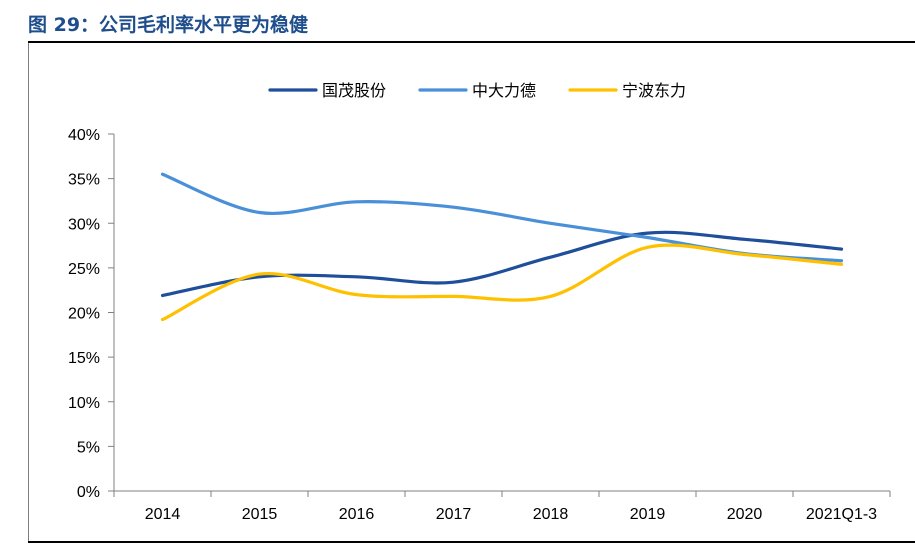 This screenshot has height=545, width=915. Describe the element at coordinates (354, 91) in the screenshot. I see `legend-label: 国茂股份` at that location.